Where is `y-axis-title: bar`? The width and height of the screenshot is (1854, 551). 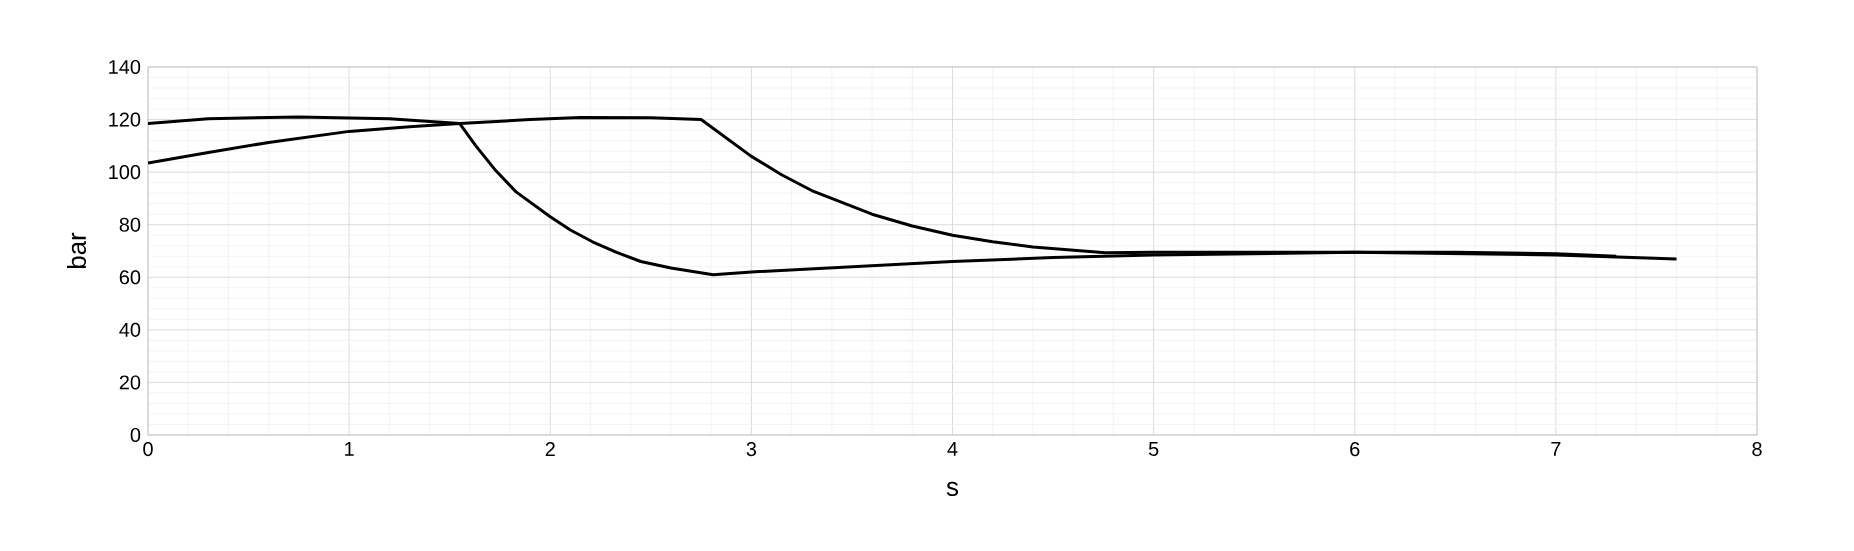 y-axis-title: bar is located at coordinates (77, 250).